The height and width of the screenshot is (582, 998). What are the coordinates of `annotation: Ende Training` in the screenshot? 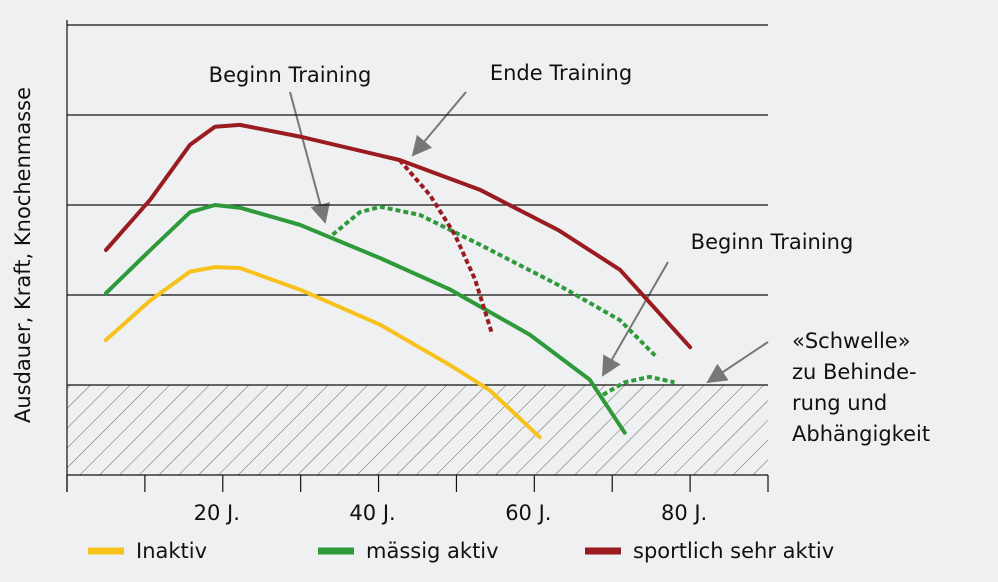 It's located at (561, 73).